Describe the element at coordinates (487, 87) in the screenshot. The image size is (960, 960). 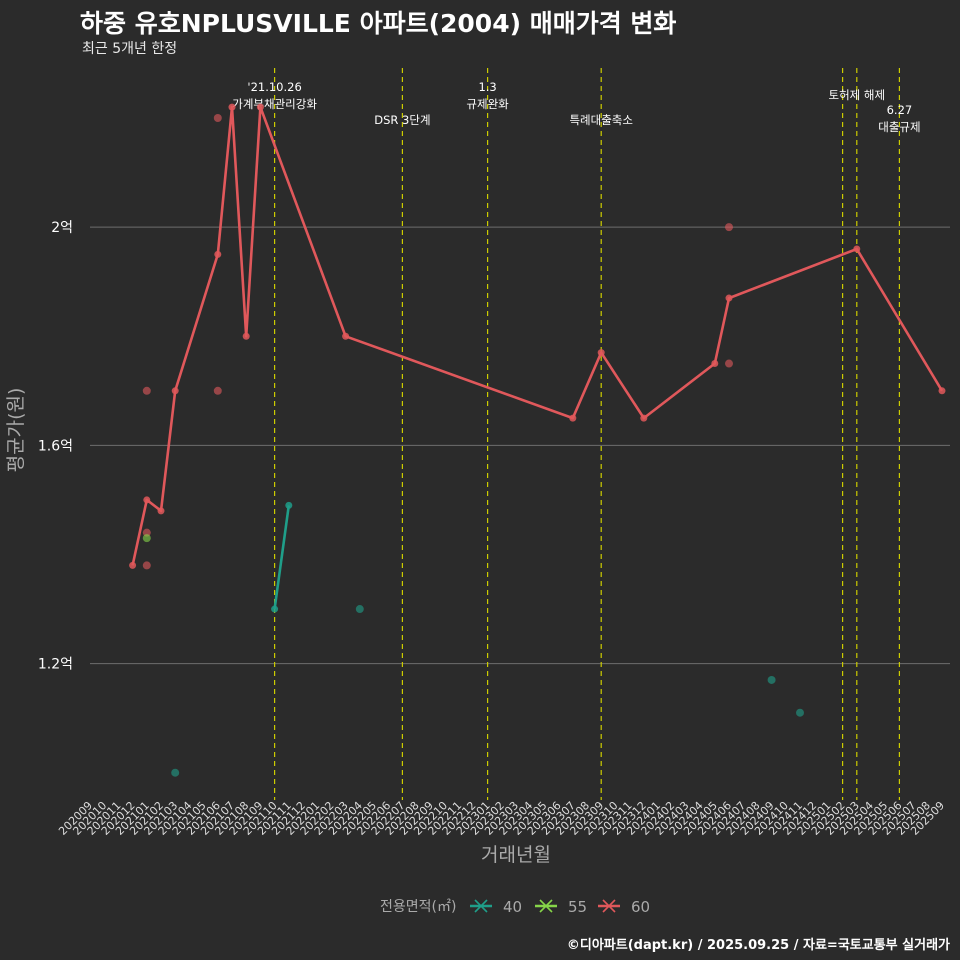
I see `event-label: 1.3` at that location.